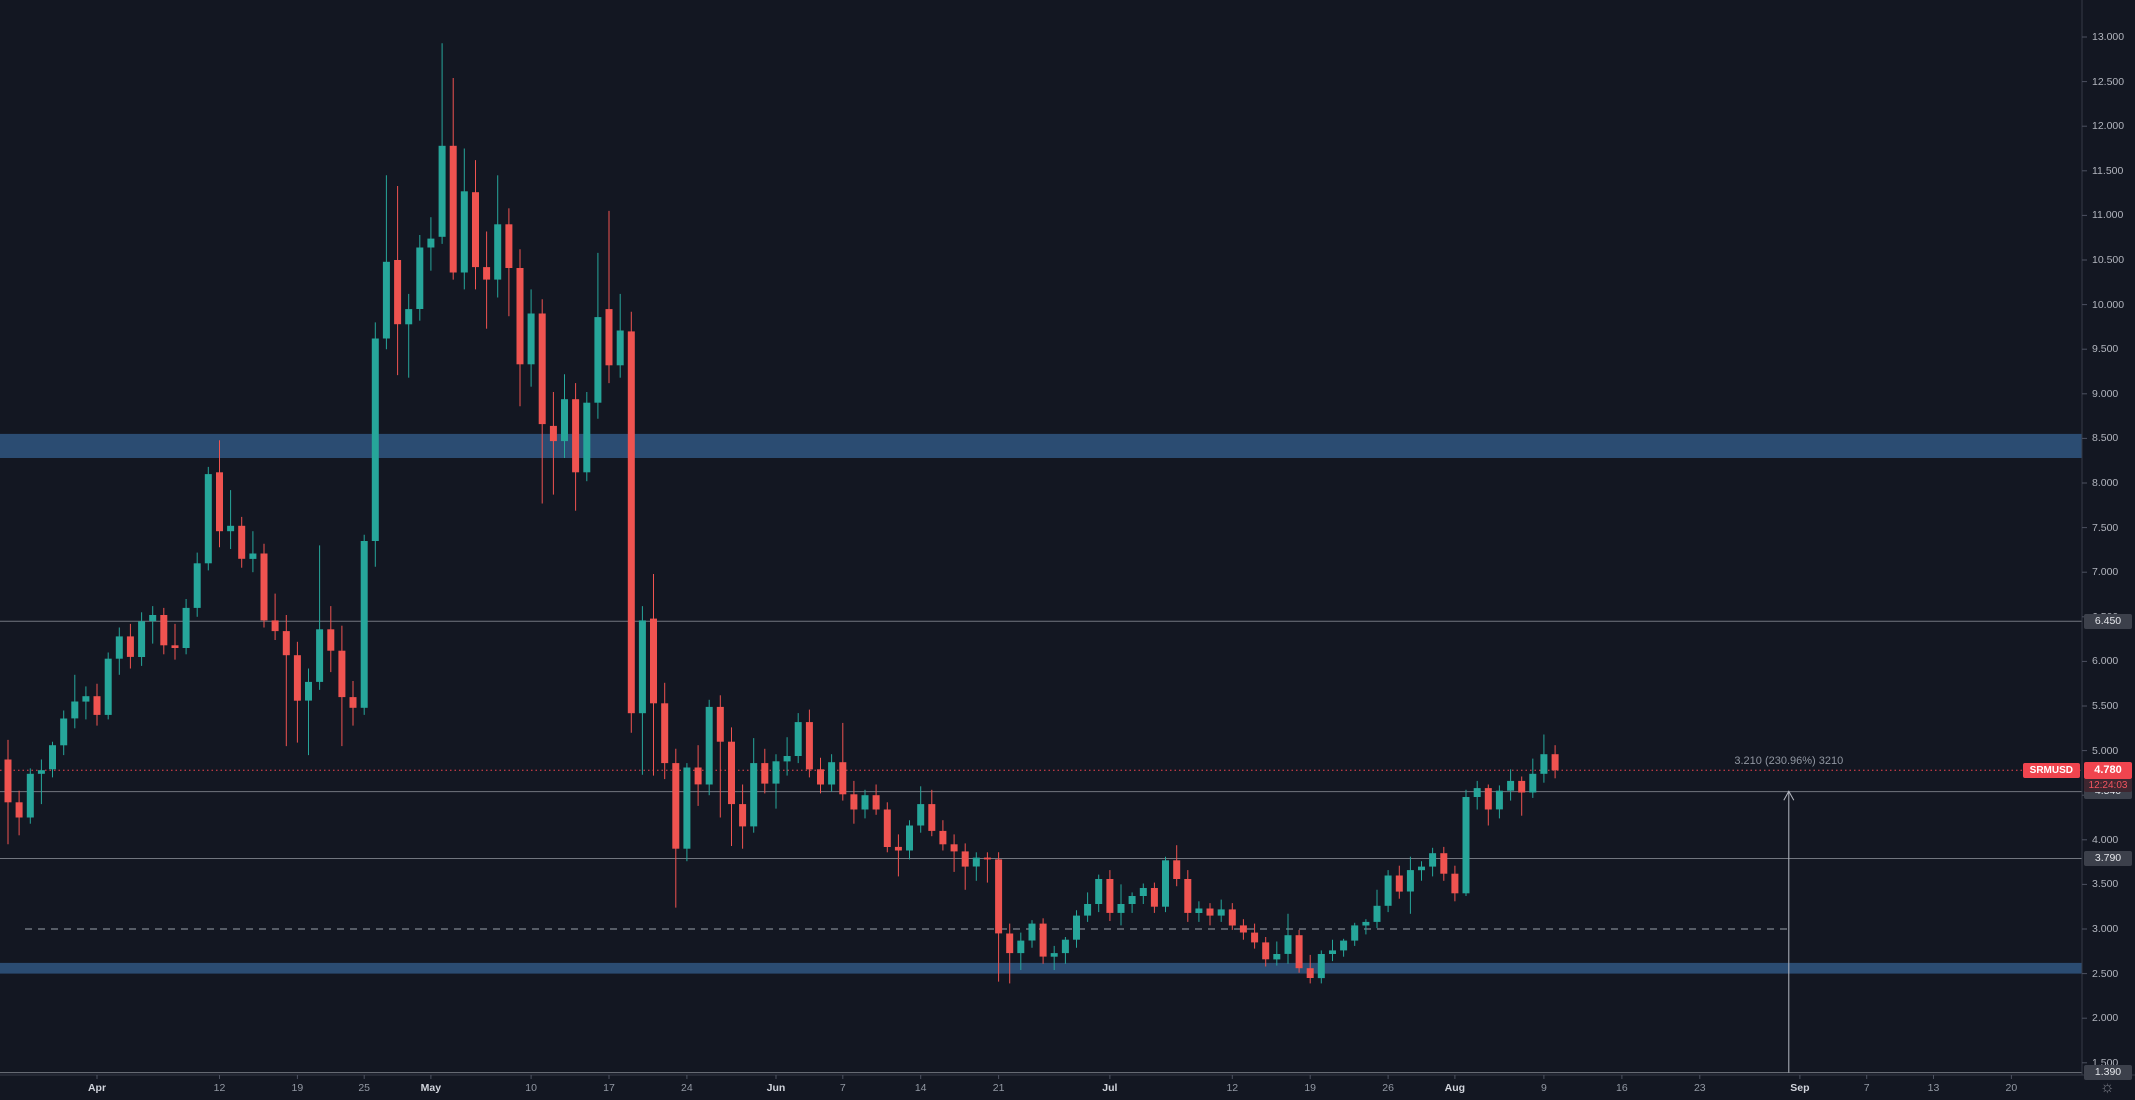 The width and height of the screenshot is (2135, 1100). What do you see at coordinates (2107, 1087) in the screenshot?
I see `theme-sun-icon: ☼` at bounding box center [2107, 1087].